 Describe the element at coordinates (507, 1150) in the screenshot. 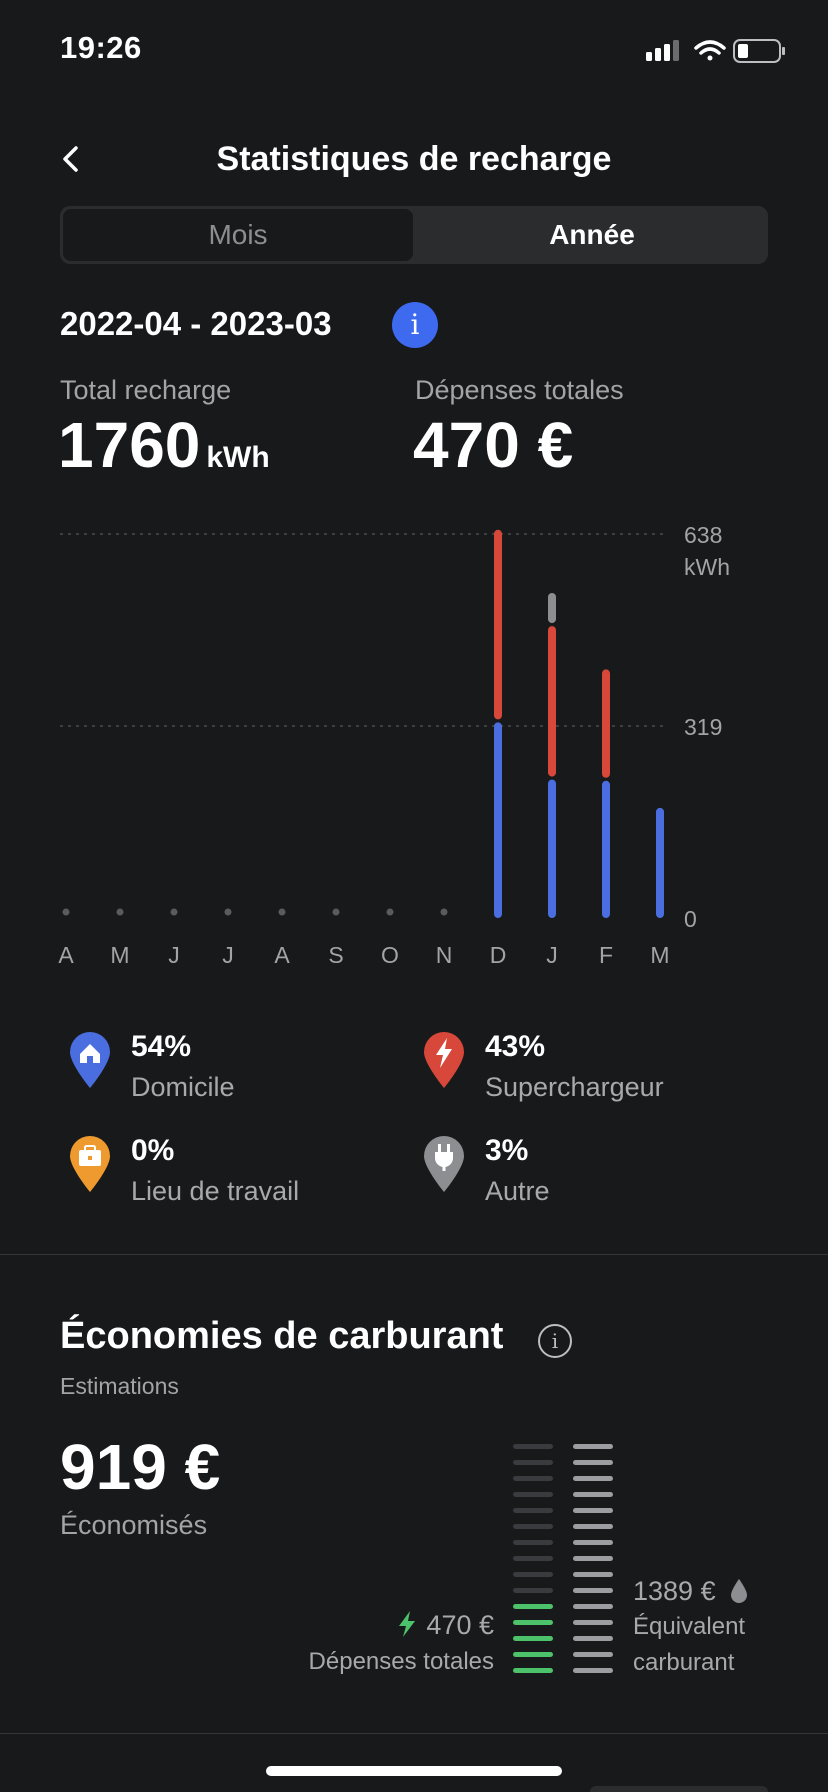

I see `legend-other-pct: 3%` at that location.